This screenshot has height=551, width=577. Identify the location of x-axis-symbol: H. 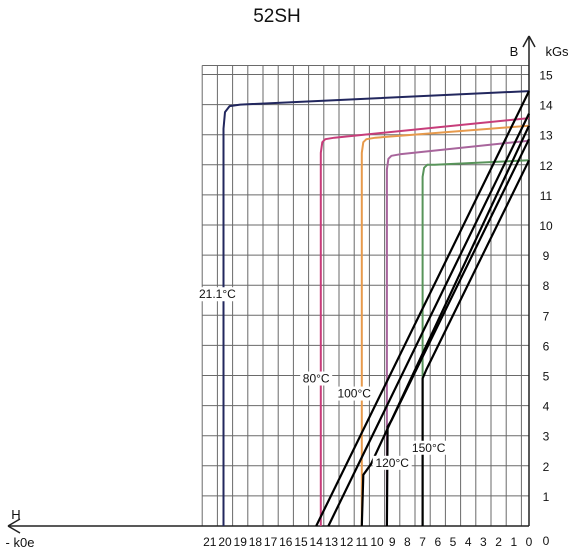
(15, 514).